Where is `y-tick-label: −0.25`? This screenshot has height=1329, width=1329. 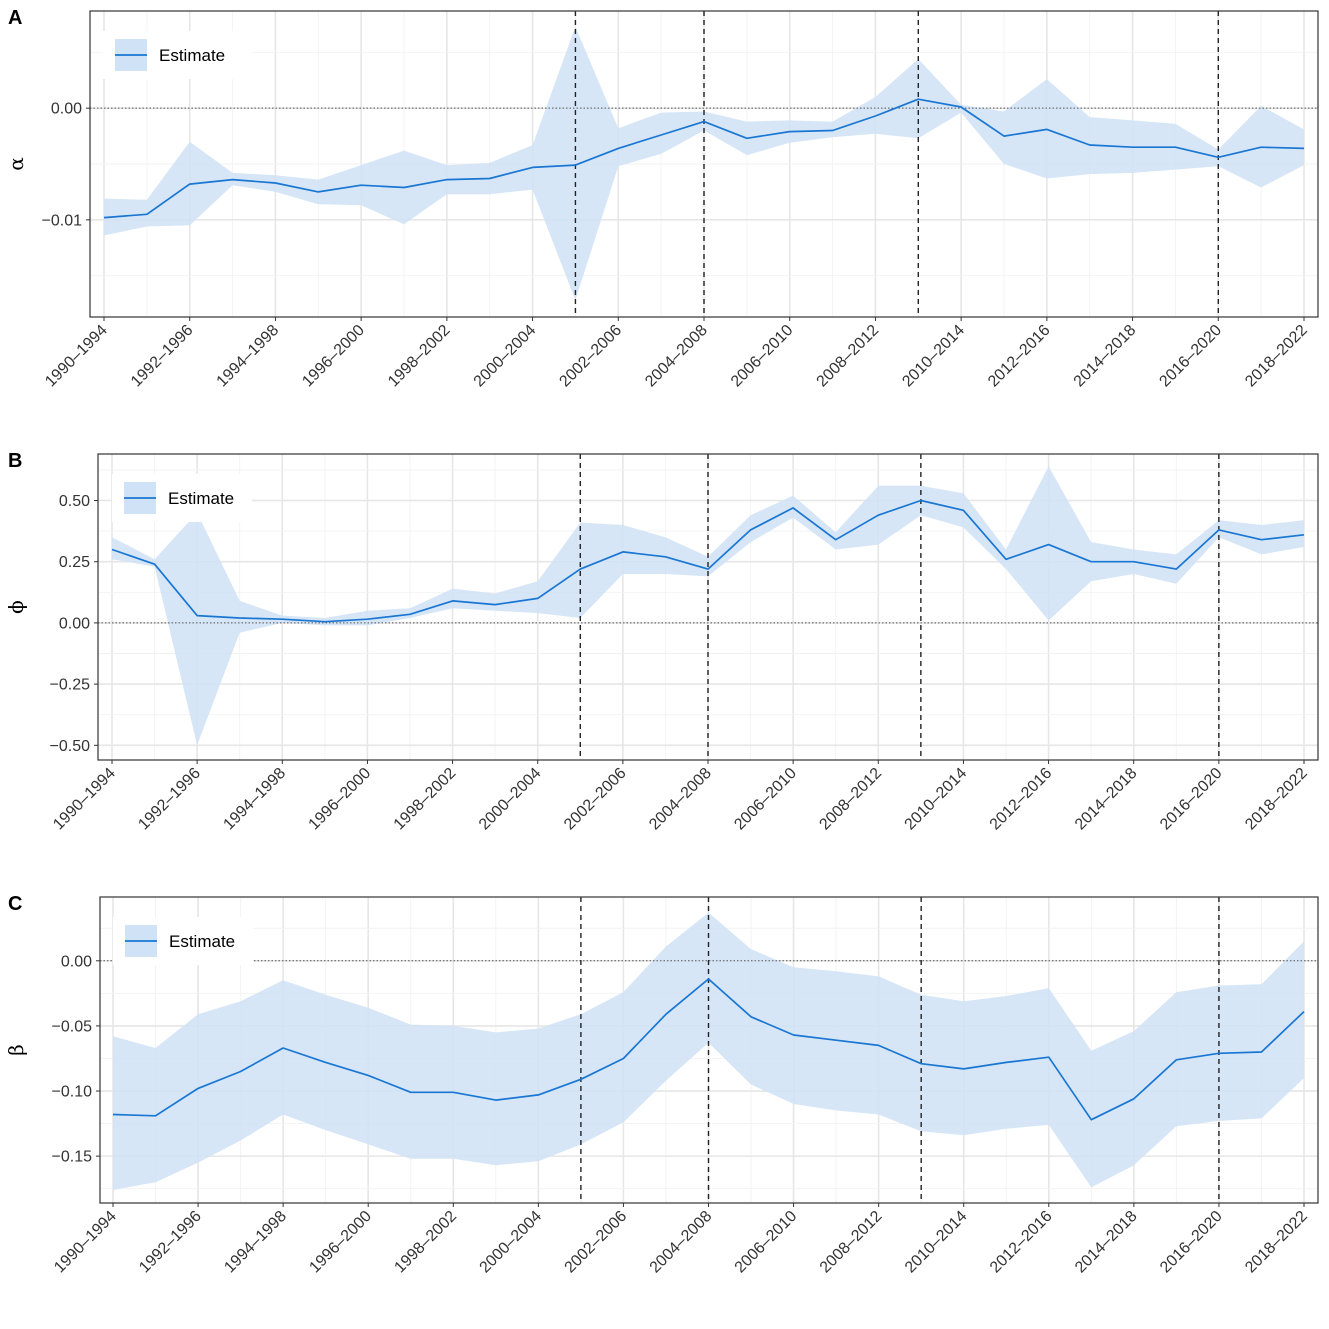
y-tick-label: −0.25 is located at coordinates (70, 685).